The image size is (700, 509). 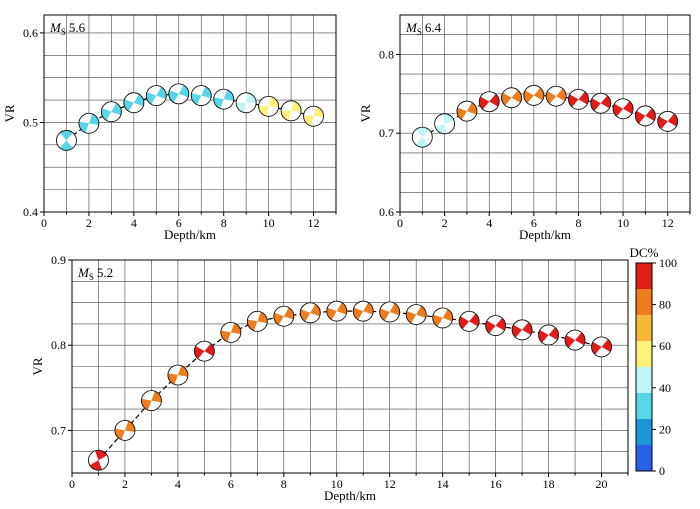 I want to click on x-tick-label: 14, so click(x=443, y=484).